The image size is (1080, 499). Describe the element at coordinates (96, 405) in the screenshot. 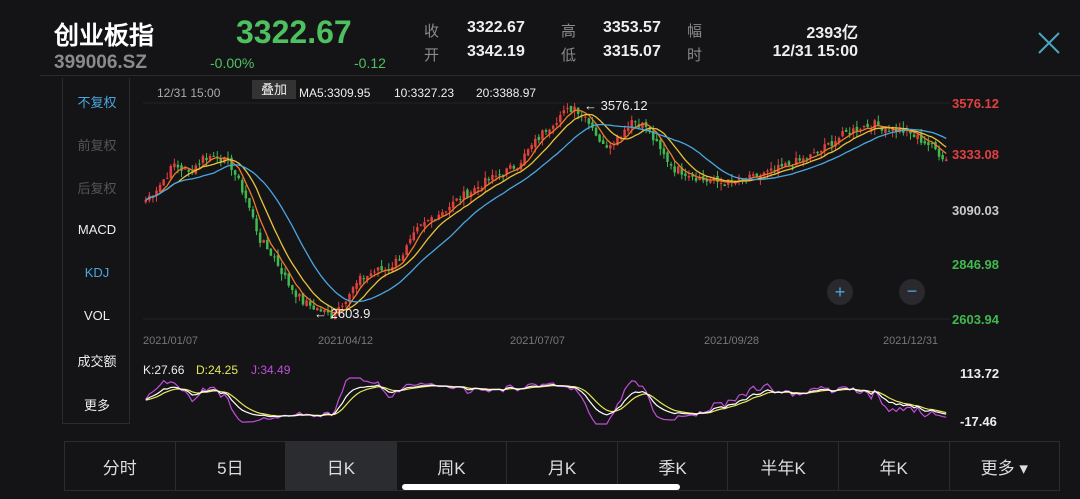

I see `sidebar-item-more: 更多` at that location.